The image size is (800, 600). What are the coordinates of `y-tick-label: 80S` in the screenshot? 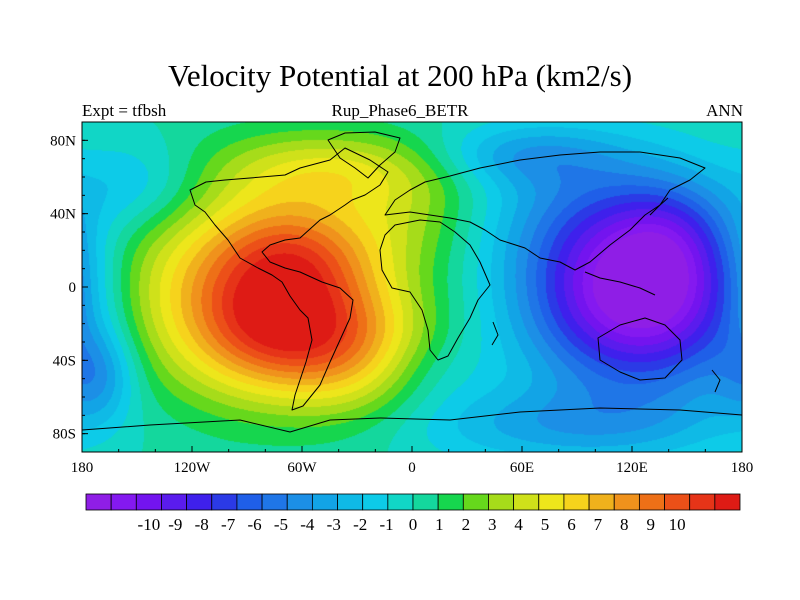 It's located at (64, 435).